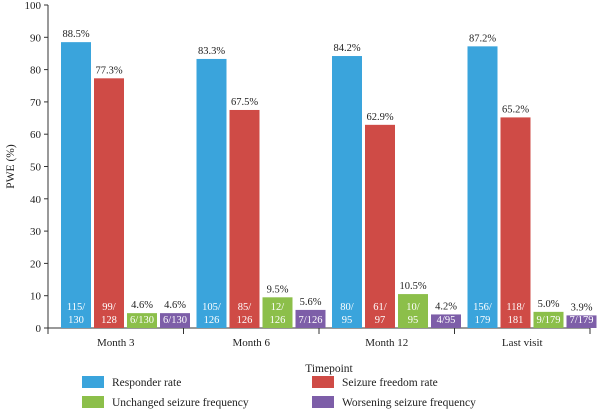  I want to click on count-label: 156/, so click(482, 307).